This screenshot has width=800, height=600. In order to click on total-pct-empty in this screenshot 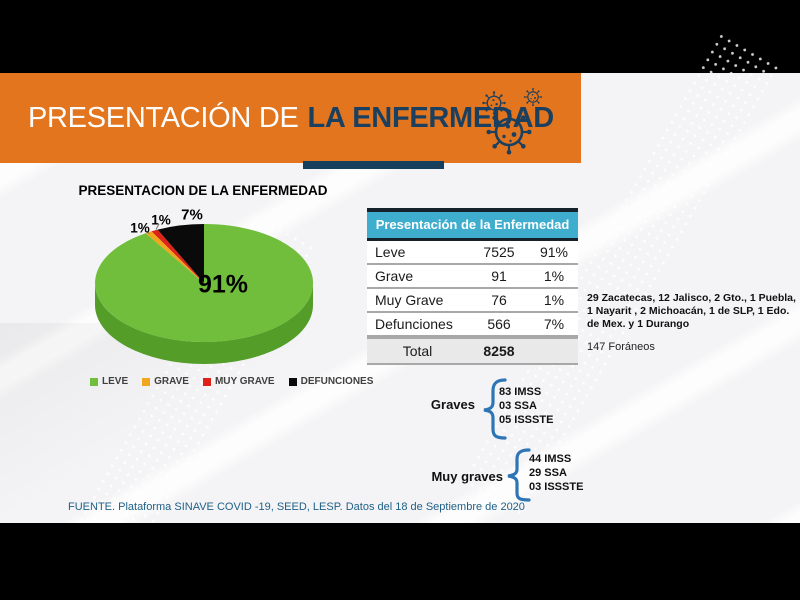, I will do `click(554, 351)`.